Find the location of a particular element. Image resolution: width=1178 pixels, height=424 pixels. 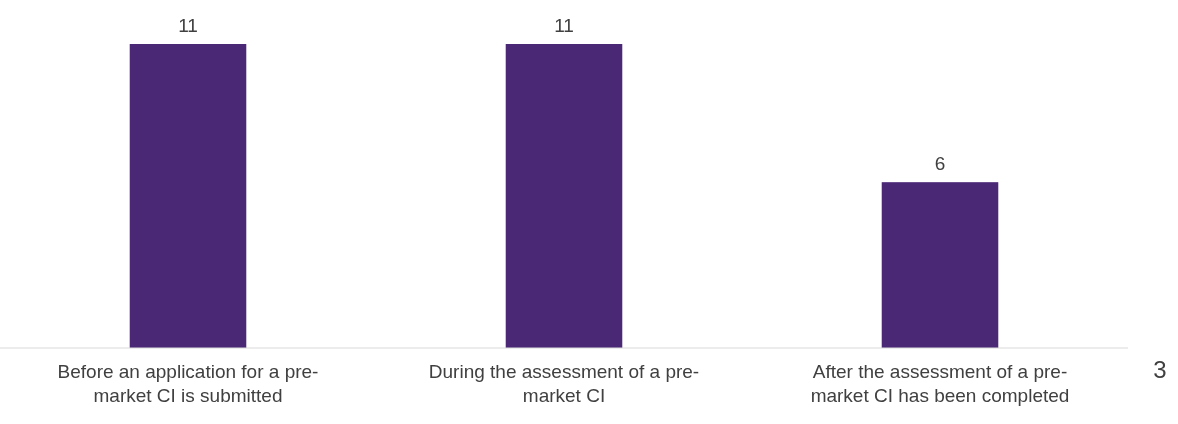

text: 3 is located at coordinates (1160, 369).